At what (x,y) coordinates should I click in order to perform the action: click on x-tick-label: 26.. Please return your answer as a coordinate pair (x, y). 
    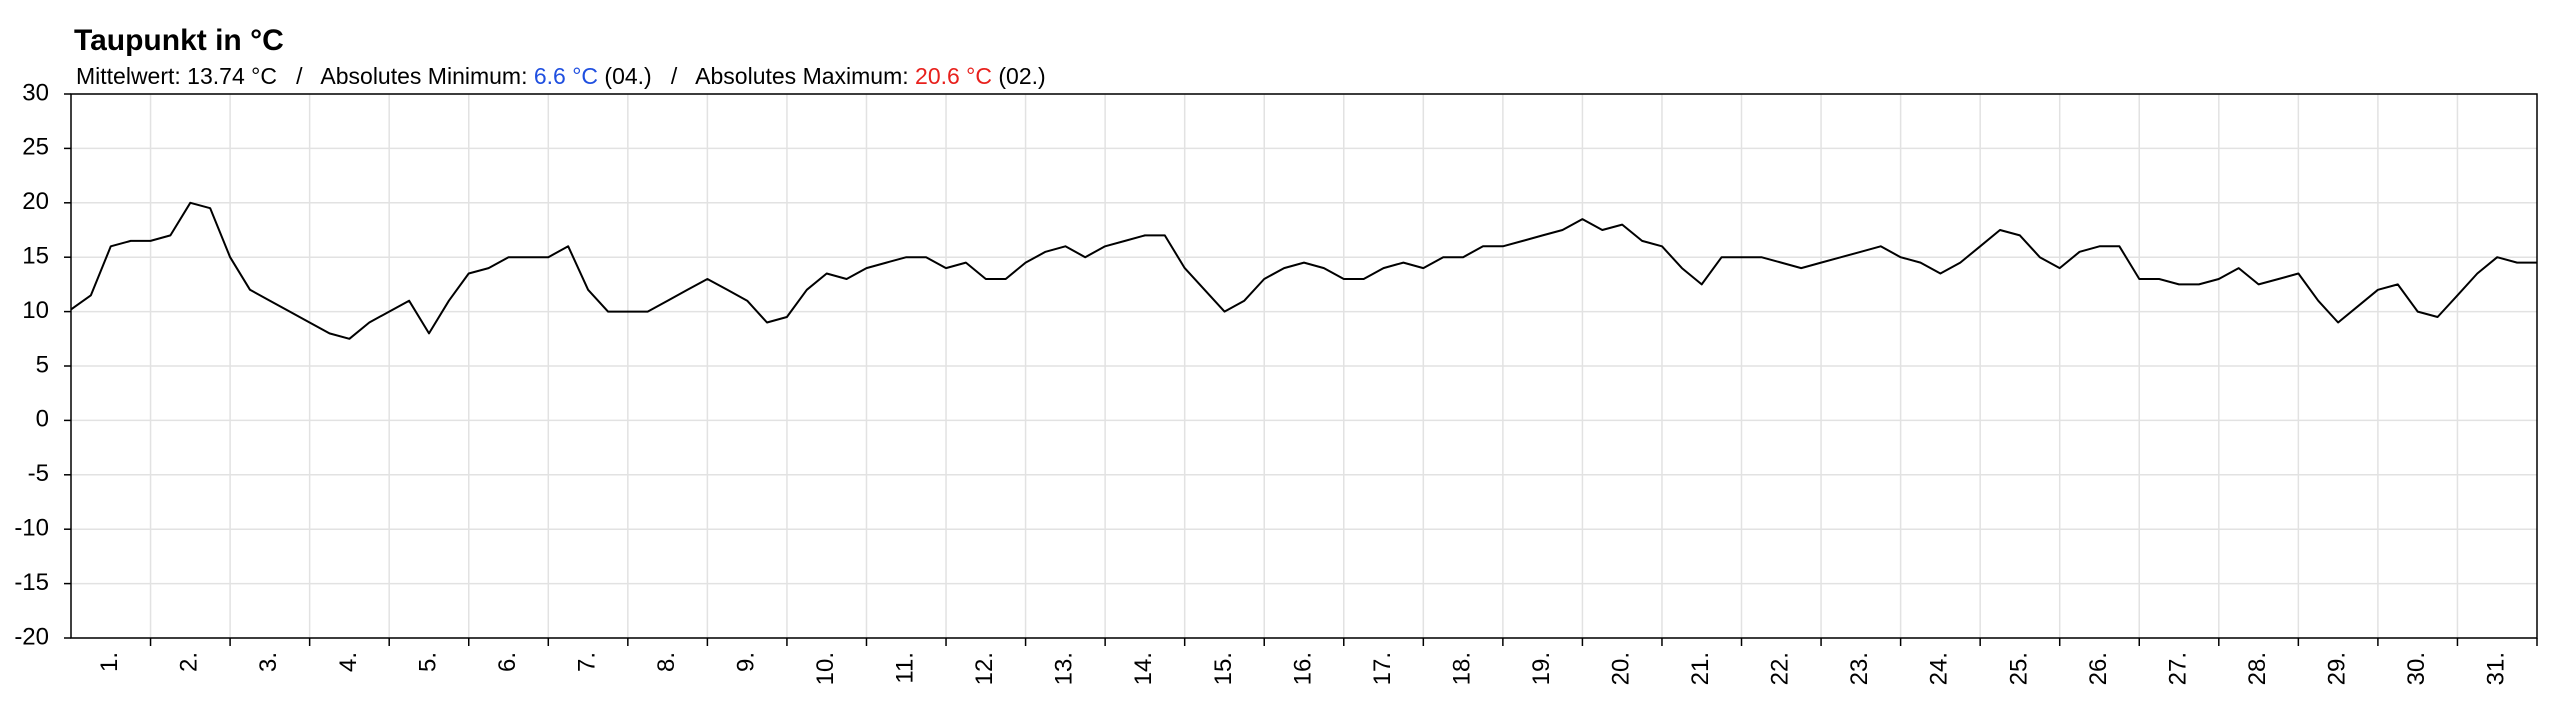
    Looking at the image, I should click on (2098, 668).